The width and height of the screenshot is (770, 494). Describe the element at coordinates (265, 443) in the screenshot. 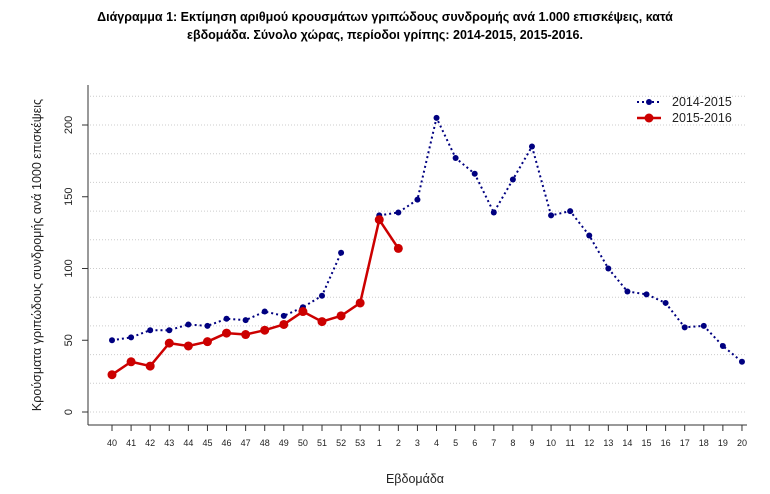

I see `x-tick-label: 48` at that location.